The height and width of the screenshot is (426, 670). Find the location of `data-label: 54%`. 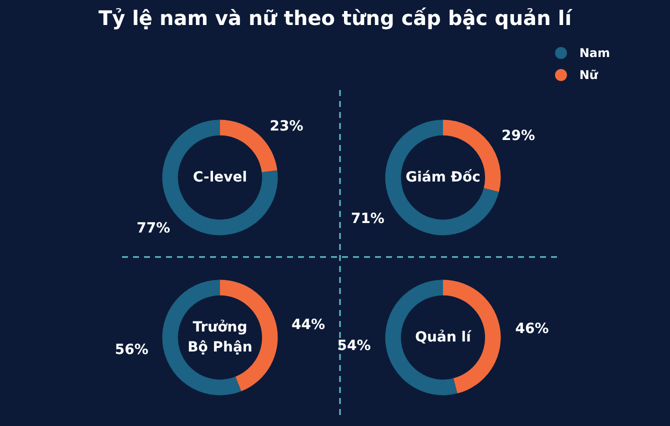

data-label: 54% is located at coordinates (354, 346).